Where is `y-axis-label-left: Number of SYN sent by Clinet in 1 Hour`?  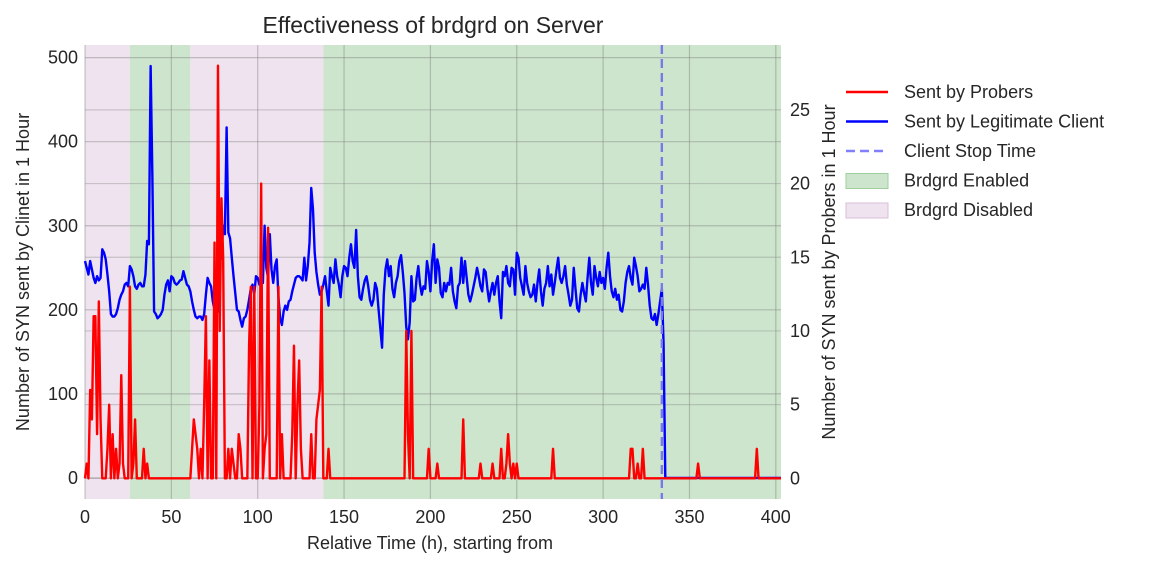 y-axis-label-left: Number of SYN sent by Clinet in 1 Hour is located at coordinates (23, 272).